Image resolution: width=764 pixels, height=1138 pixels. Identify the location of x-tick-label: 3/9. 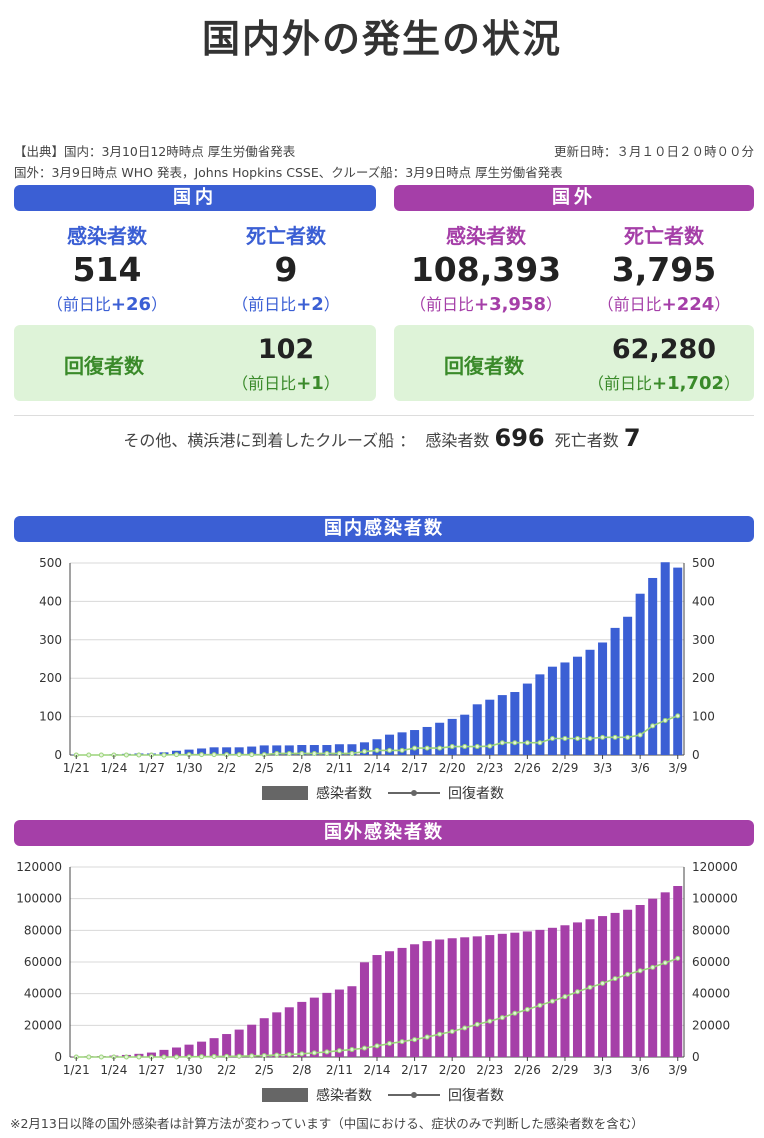
(677, 768).